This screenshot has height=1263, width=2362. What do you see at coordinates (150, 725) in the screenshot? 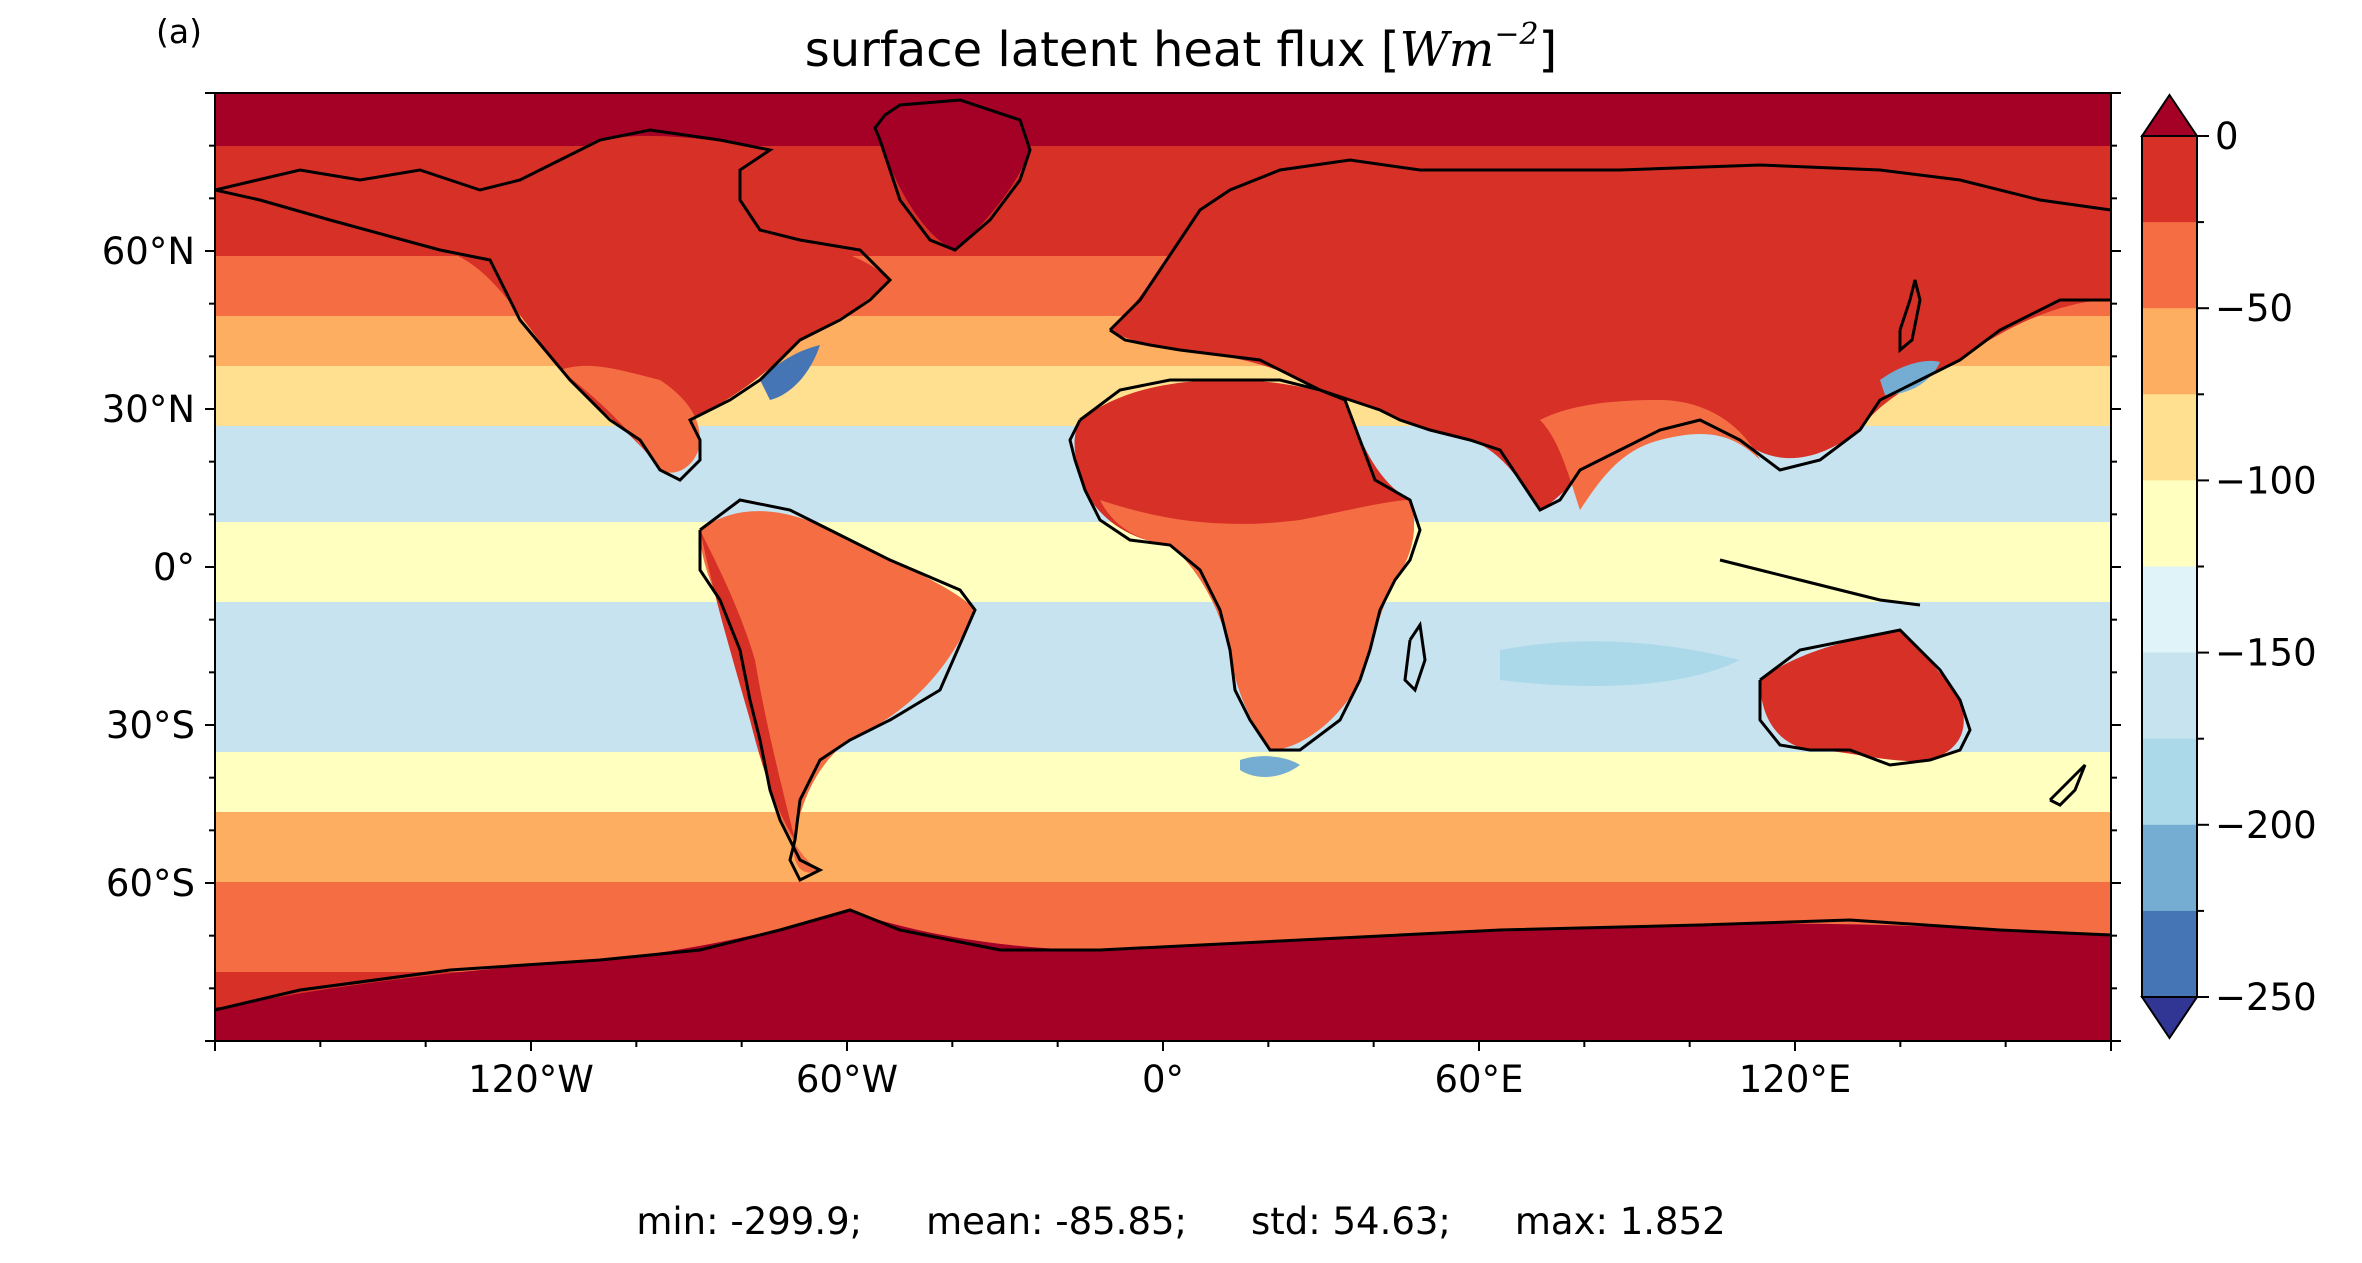
I see `lat-tick-label: 30°S` at bounding box center [150, 725].